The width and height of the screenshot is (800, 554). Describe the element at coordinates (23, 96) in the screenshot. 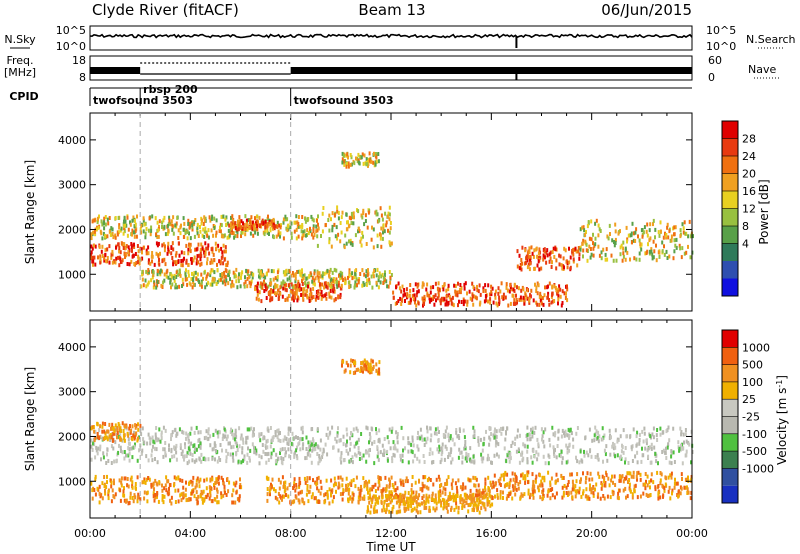

I see `cpid-label: CPID` at that location.